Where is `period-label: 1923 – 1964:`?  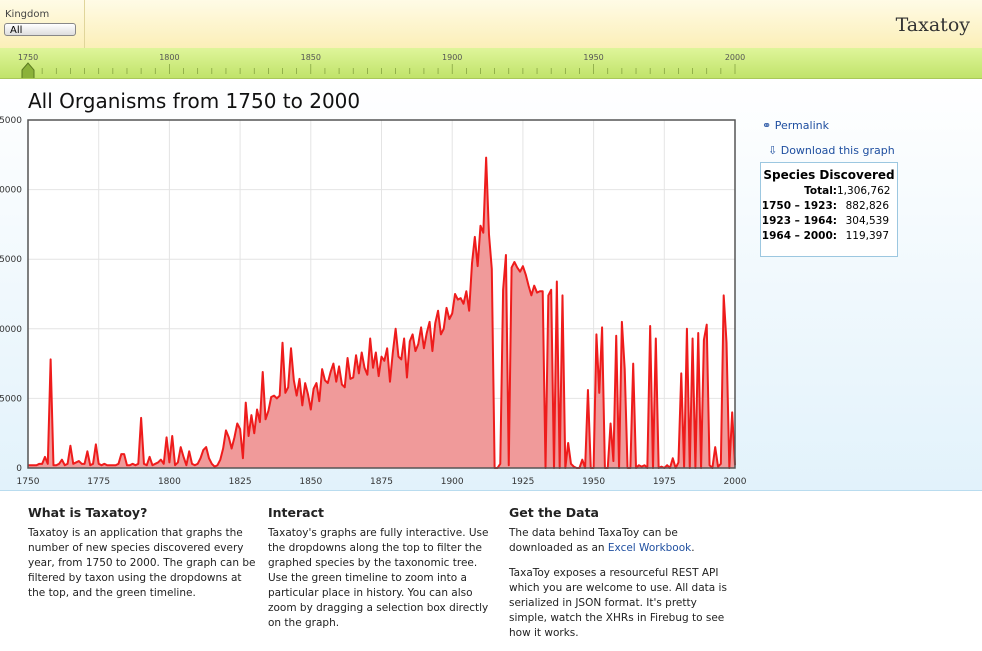 period-label: 1923 – 1964: is located at coordinates (799, 221).